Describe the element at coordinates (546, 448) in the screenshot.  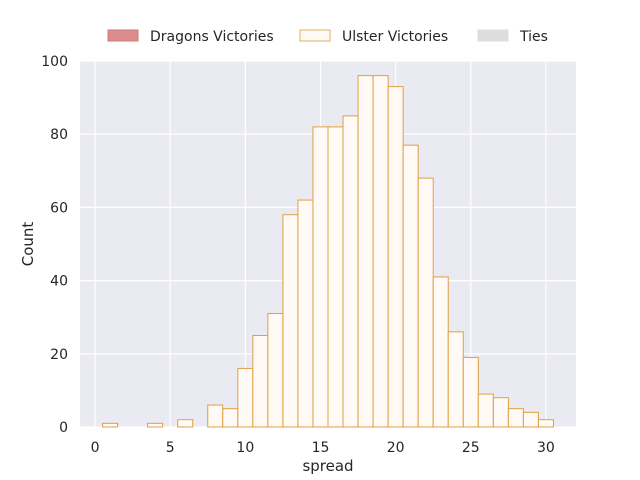
I see `x-tick-label: 30` at that location.